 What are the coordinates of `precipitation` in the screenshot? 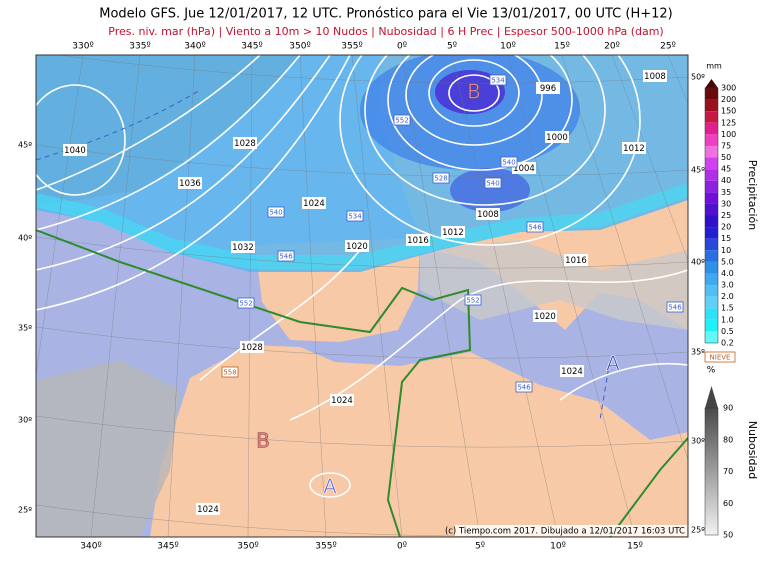 It's located at (490, 190).